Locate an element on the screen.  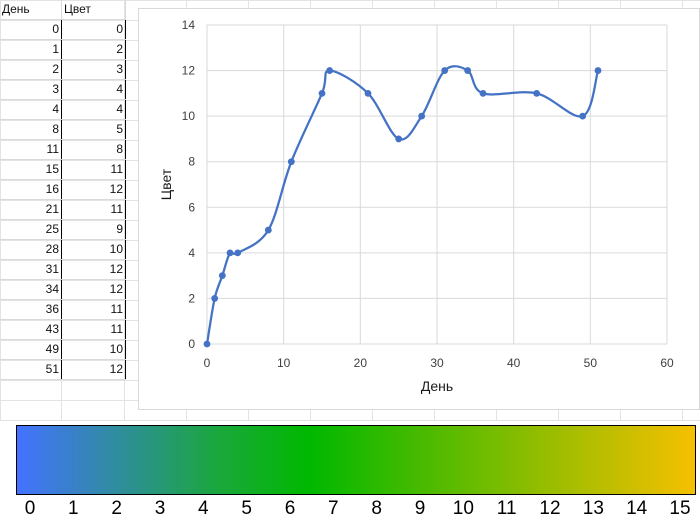
cell-day: 3 is located at coordinates (31, 89).